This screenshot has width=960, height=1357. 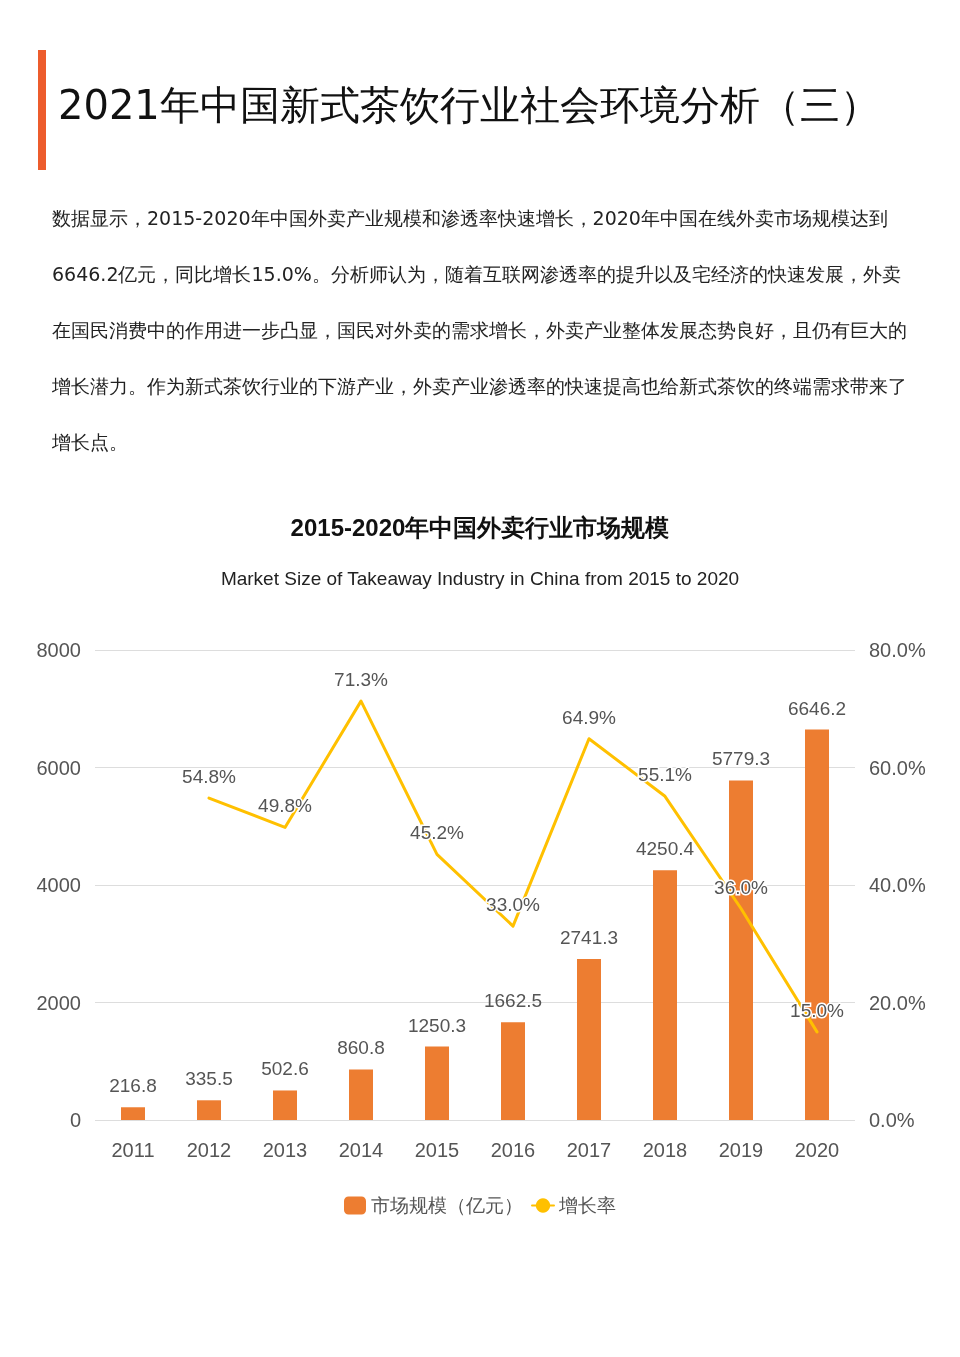 What do you see at coordinates (892, 1120) in the screenshot?
I see `y2-tick-label: 0.0%` at bounding box center [892, 1120].